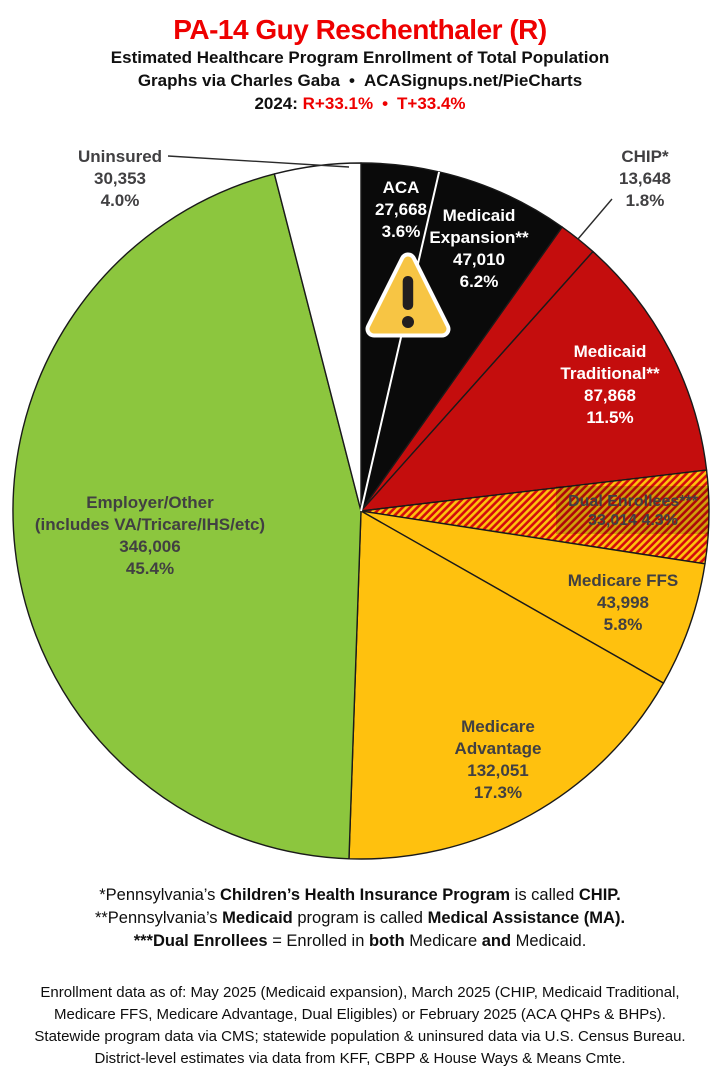  Describe the element at coordinates (461, 341) in the screenshot. I see `pie-slice-medicaid-expansion` at that location.